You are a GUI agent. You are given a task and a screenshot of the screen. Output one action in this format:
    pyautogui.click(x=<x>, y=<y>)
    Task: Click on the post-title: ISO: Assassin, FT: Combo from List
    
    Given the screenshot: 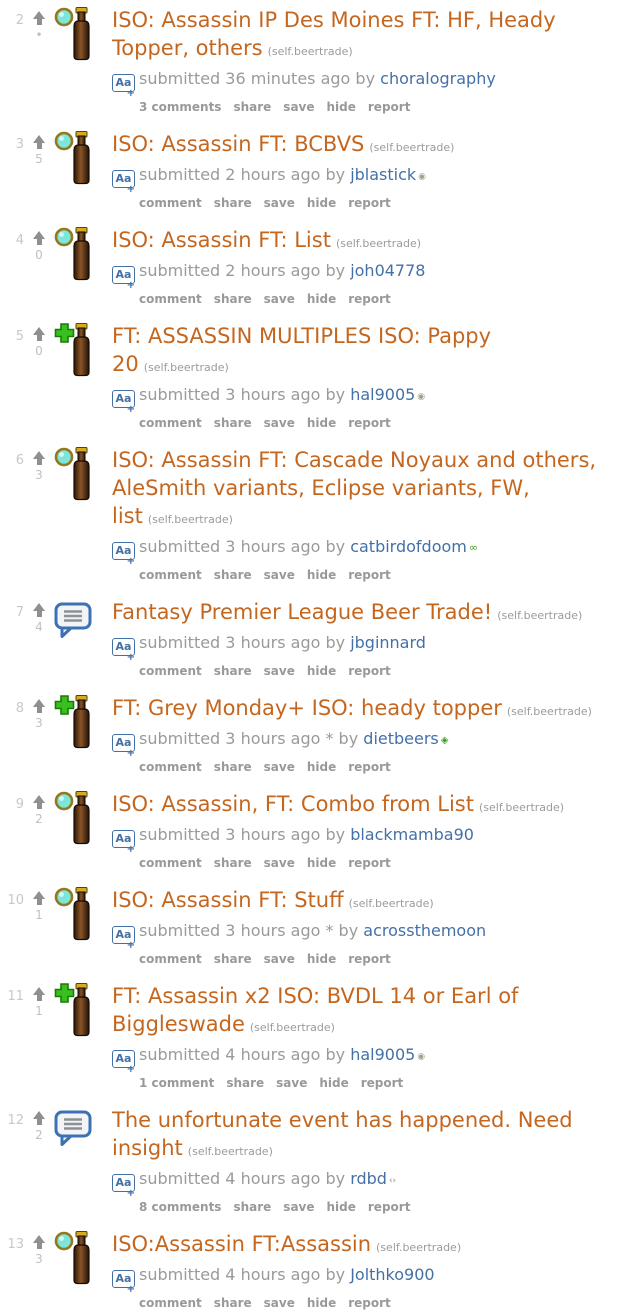 What is the action you would take?
    pyautogui.click(x=293, y=804)
    